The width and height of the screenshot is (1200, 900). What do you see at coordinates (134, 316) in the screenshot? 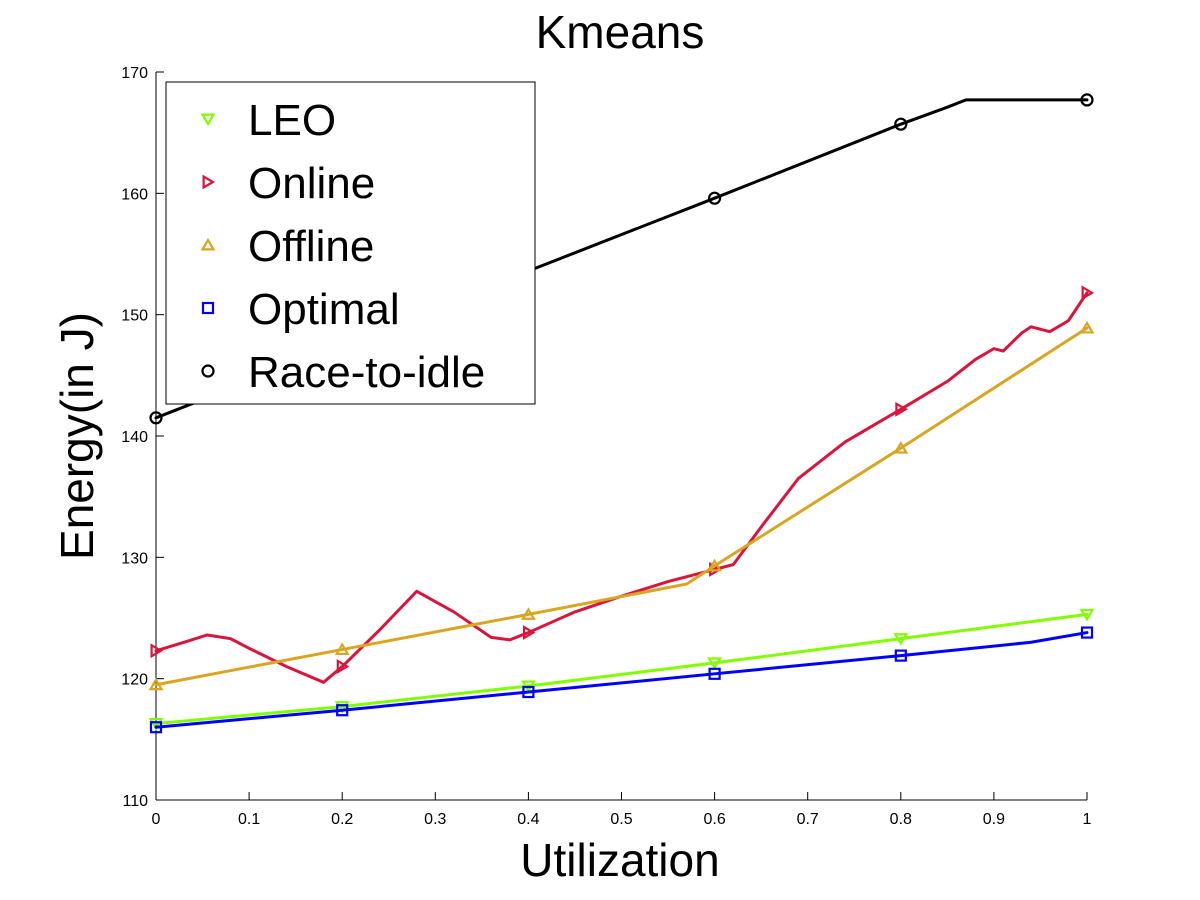
I see `y-tick-label: 150` at bounding box center [134, 316].